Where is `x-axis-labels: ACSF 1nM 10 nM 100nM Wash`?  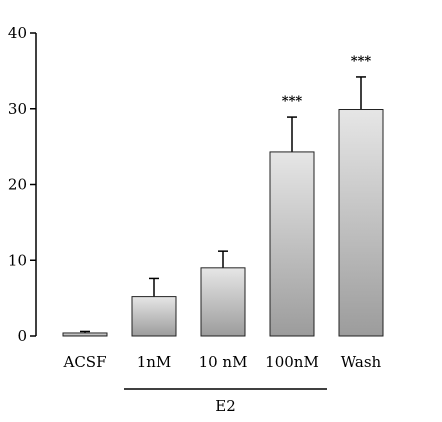 x-axis-labels: ACSF 1nM 10 nM 100nM Wash is located at coordinates (222, 362).